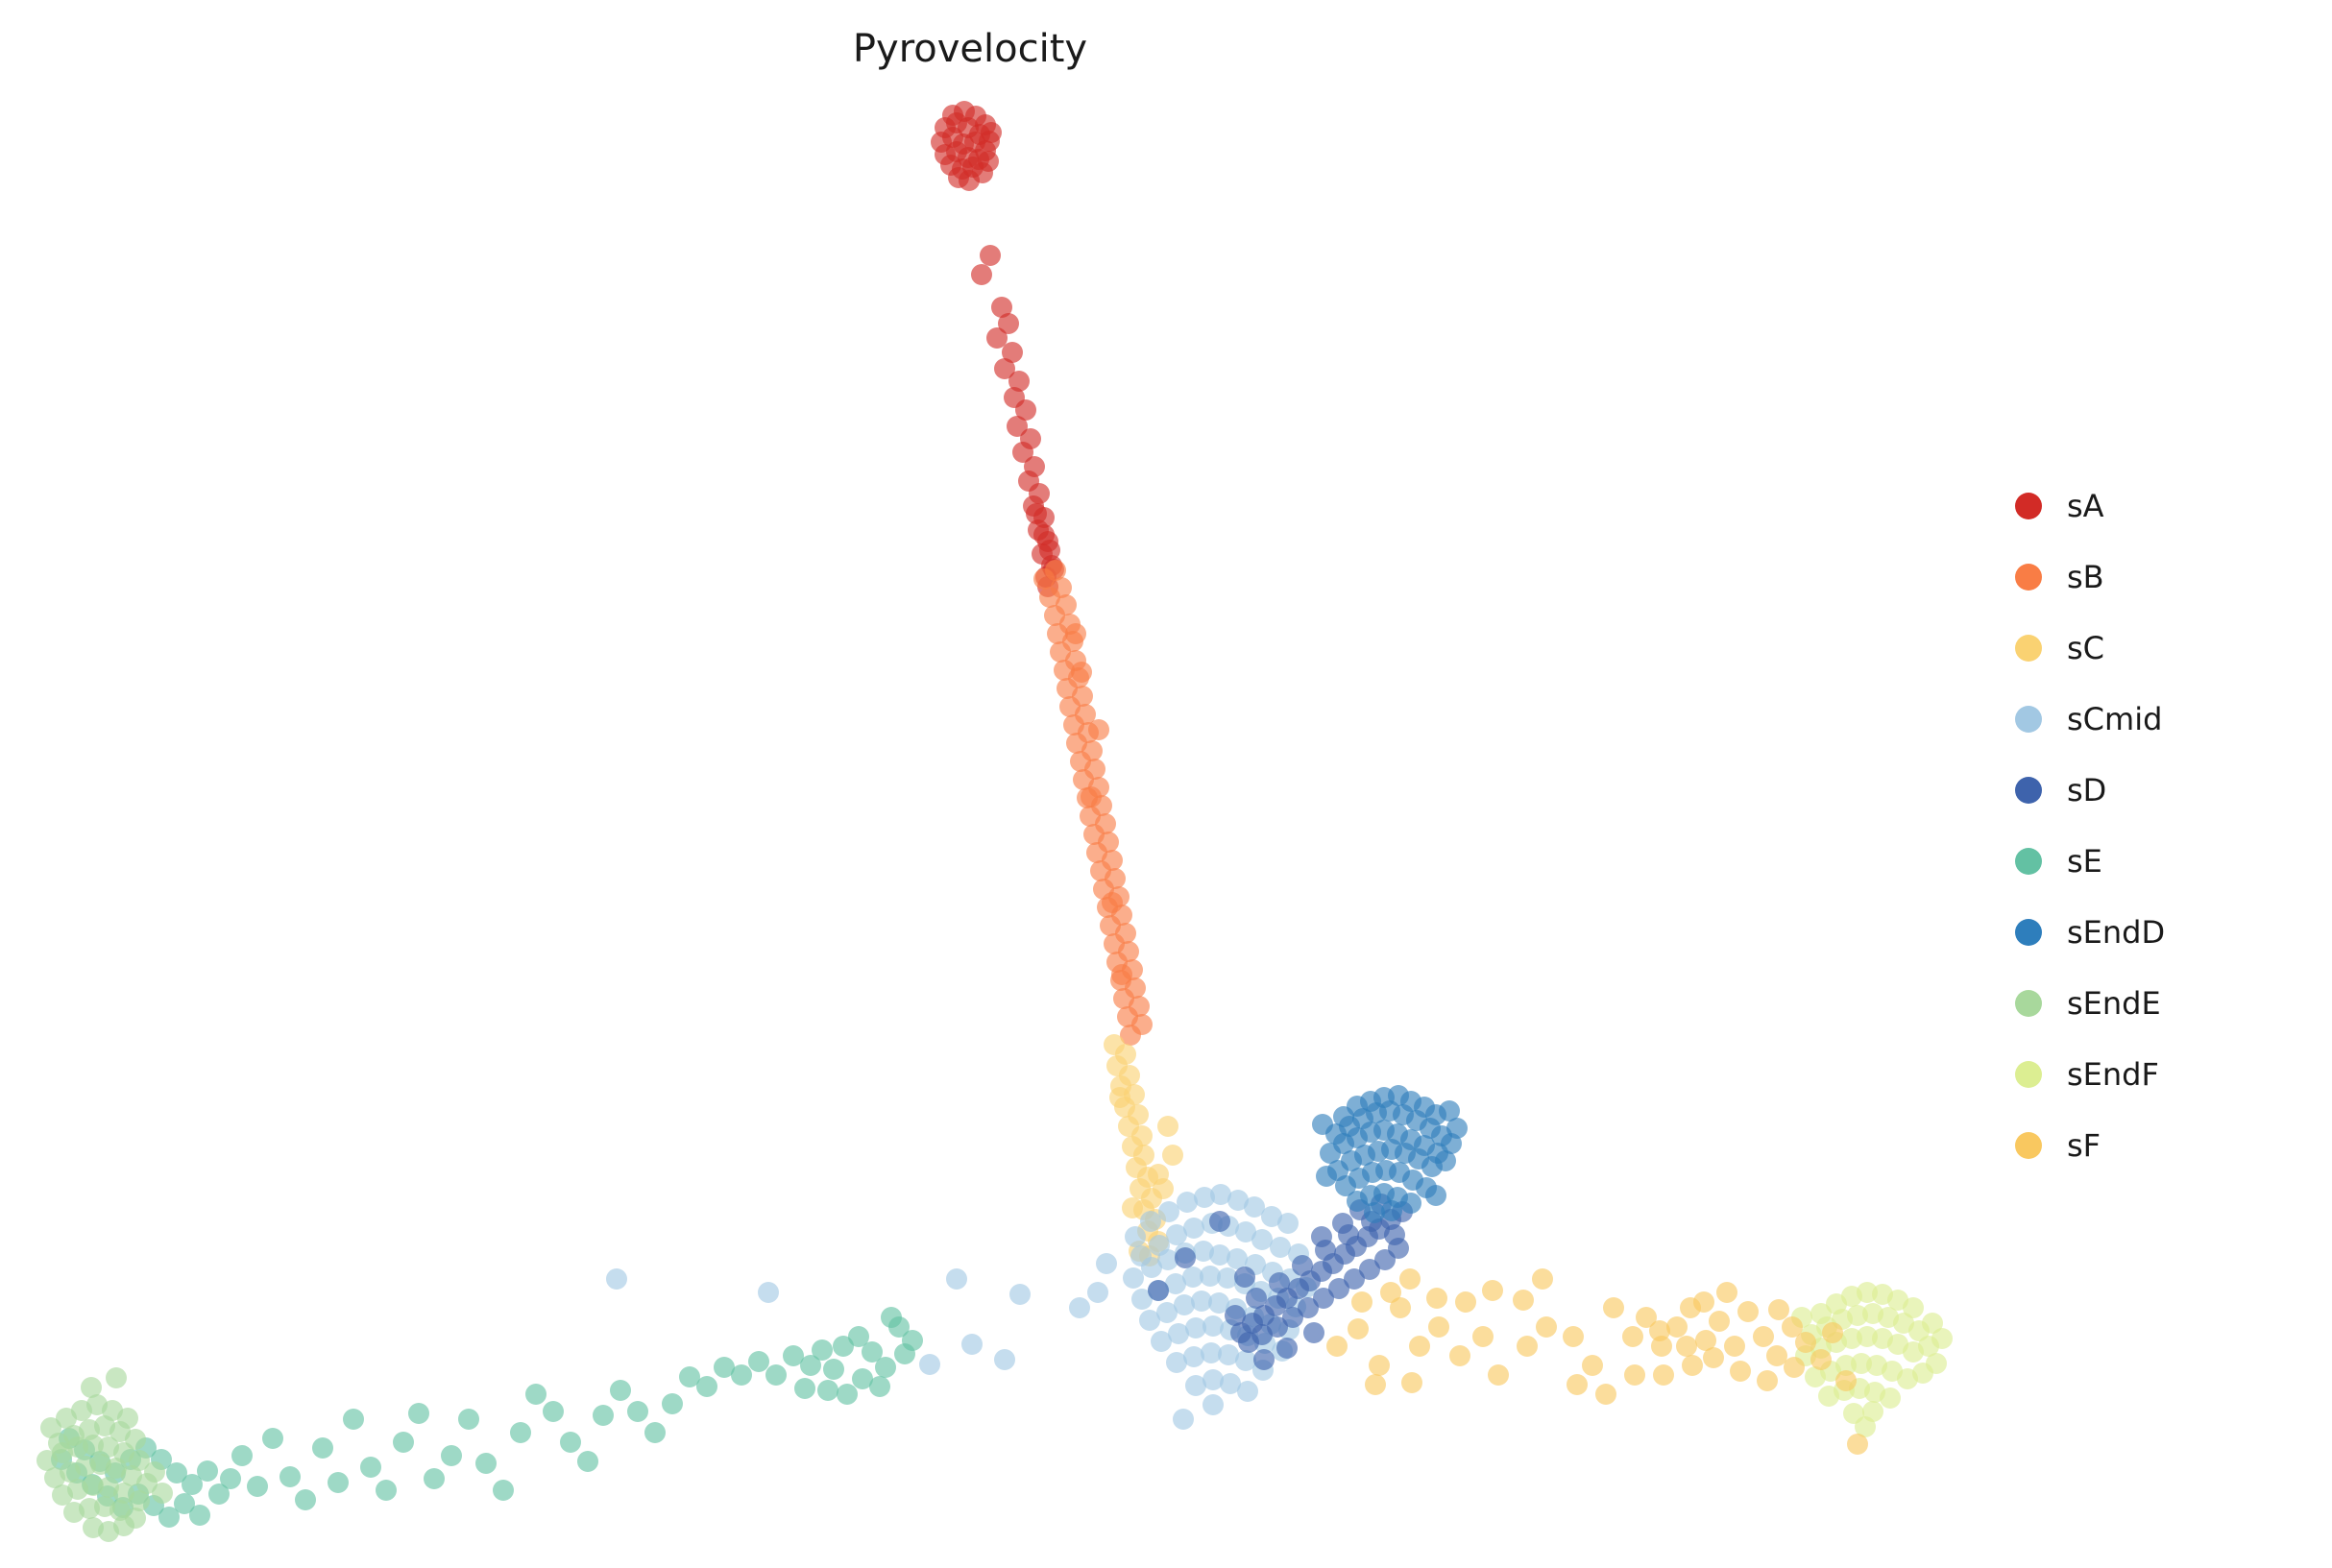  I want to click on legend-item-sEndF: sEndF, so click(2090, 1074).